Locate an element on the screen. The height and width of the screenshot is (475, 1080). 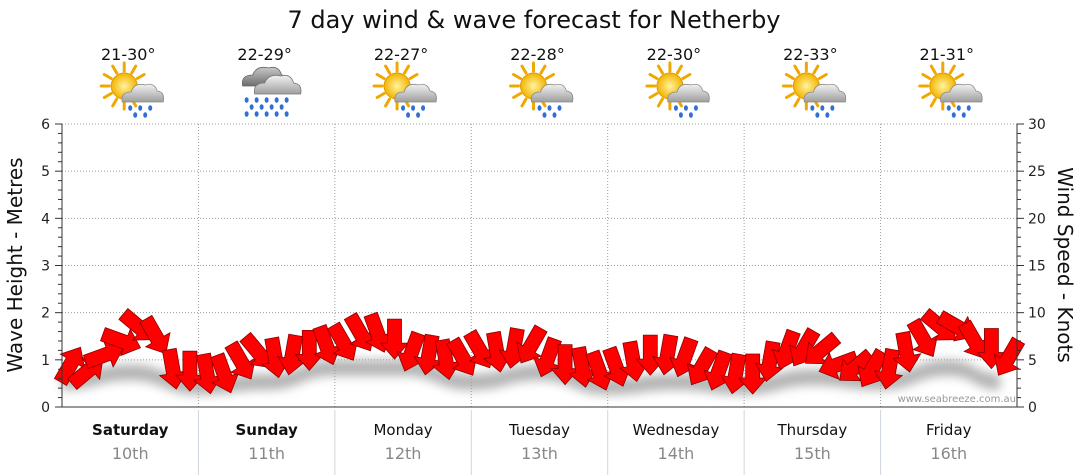
day-temperature: 22-33° is located at coordinates (810, 54).